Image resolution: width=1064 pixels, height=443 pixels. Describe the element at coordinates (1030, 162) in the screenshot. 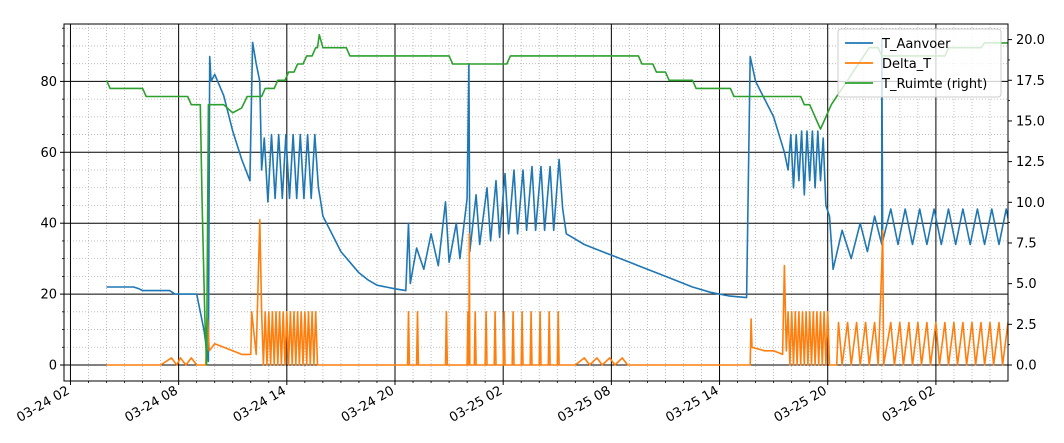

I see `right-axis-tick-label: 12.5` at that location.